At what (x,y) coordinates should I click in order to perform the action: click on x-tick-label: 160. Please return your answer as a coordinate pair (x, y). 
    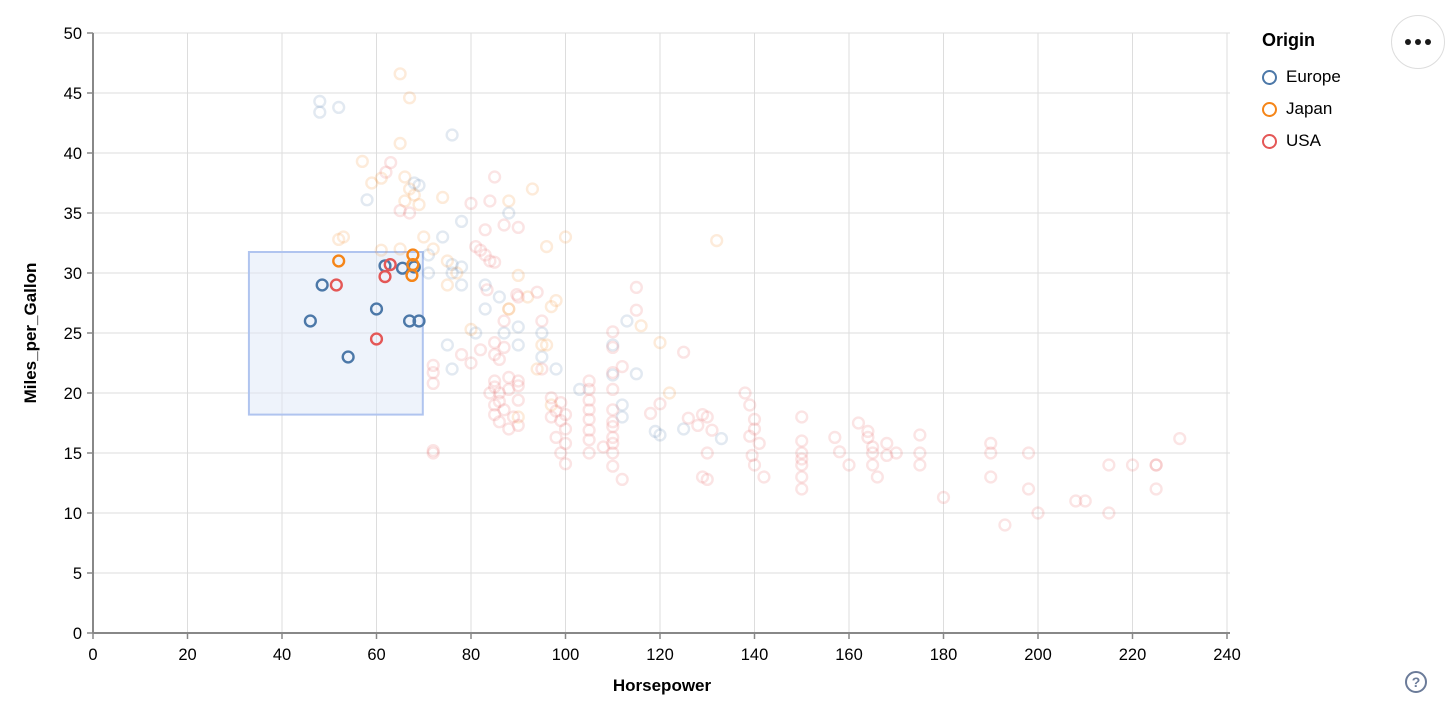
    Looking at the image, I should click on (849, 655).